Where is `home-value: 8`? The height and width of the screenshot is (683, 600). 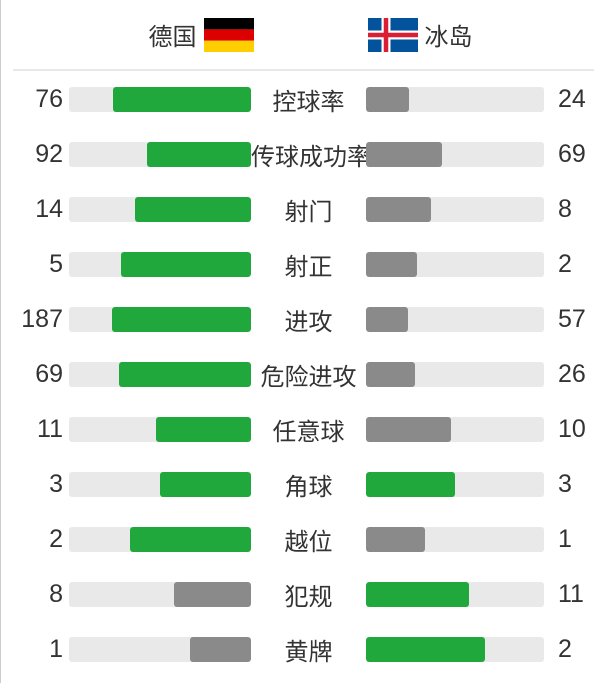 home-value: 8 is located at coordinates (56, 594).